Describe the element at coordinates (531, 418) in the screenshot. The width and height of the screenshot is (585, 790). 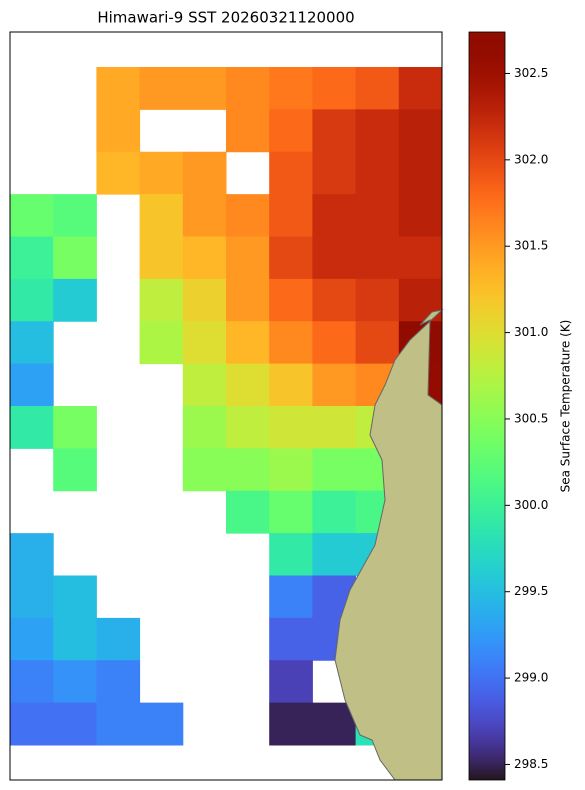
I see `colorbar-tick-label: 300.5` at that location.